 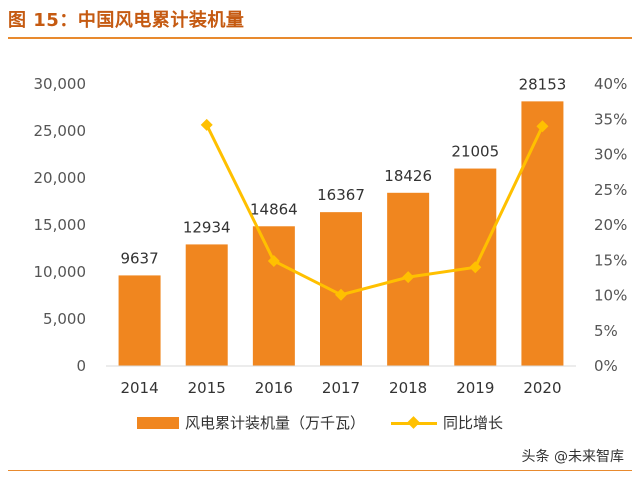 What do you see at coordinates (207, 227) in the screenshot?
I see `bar-data-label: 12934` at bounding box center [207, 227].